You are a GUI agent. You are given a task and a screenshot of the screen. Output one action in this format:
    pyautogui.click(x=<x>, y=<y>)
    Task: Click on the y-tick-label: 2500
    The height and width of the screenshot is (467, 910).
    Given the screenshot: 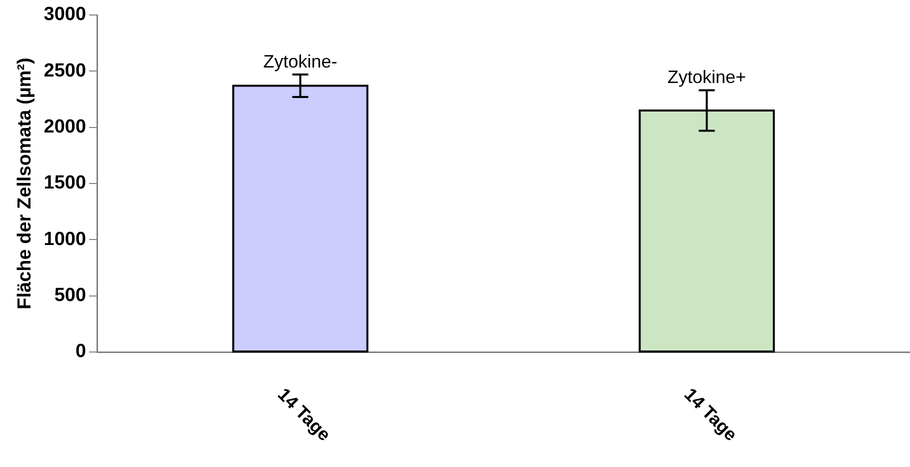 What is the action you would take?
    pyautogui.click(x=65, y=71)
    